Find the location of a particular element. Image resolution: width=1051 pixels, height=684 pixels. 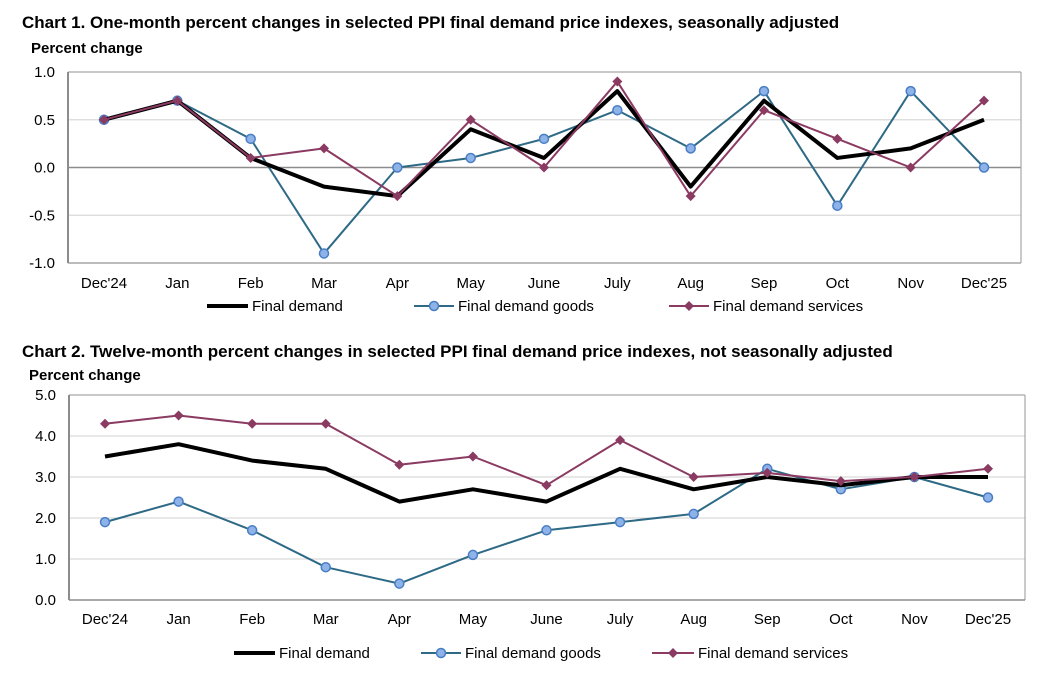

chart-1-y-axis-label: Percent change is located at coordinates (87, 48).